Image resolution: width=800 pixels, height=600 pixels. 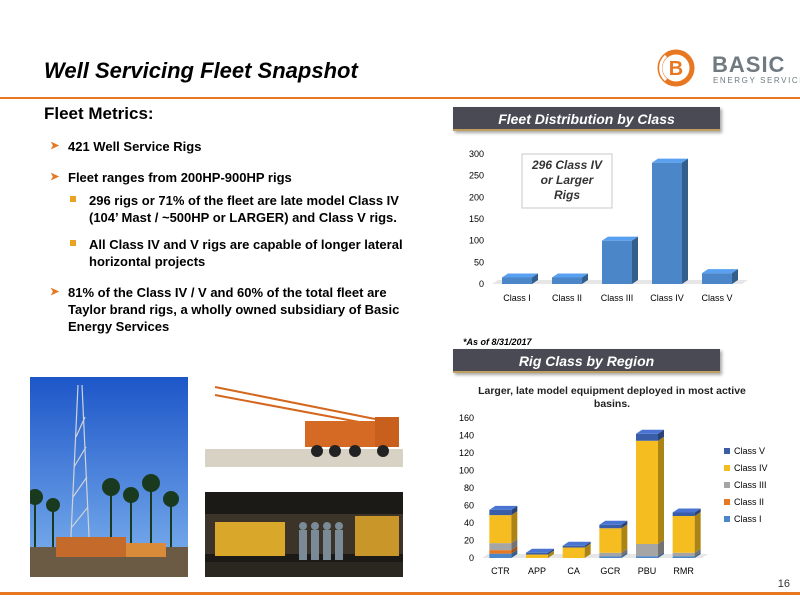 I want to click on x-tick-label: Class III, so click(x=617, y=298).